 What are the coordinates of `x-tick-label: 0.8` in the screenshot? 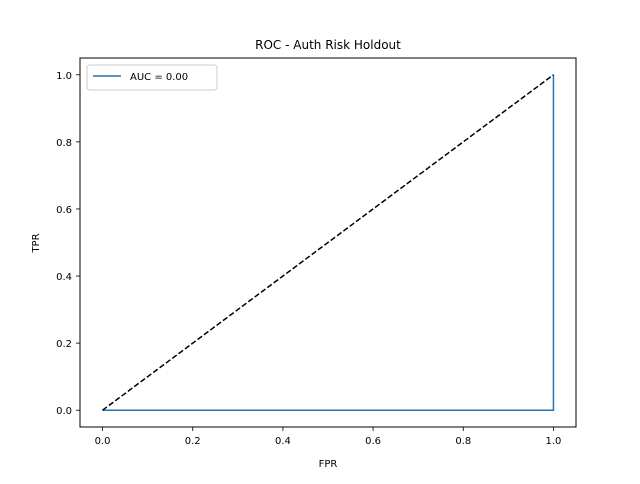 It's located at (463, 441).